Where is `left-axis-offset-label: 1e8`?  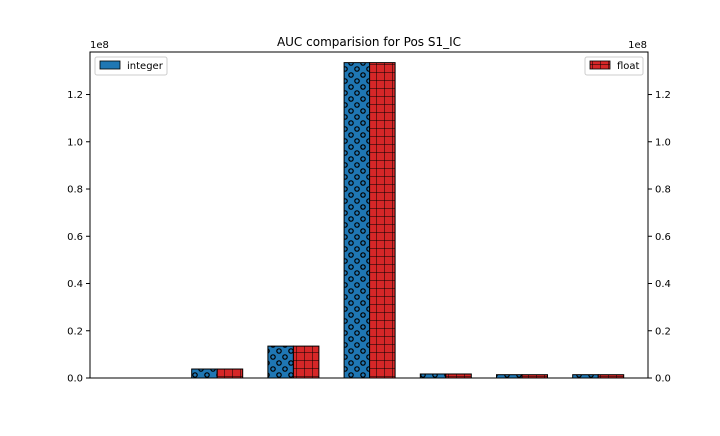 left-axis-offset-label: 1e8 is located at coordinates (99, 45).